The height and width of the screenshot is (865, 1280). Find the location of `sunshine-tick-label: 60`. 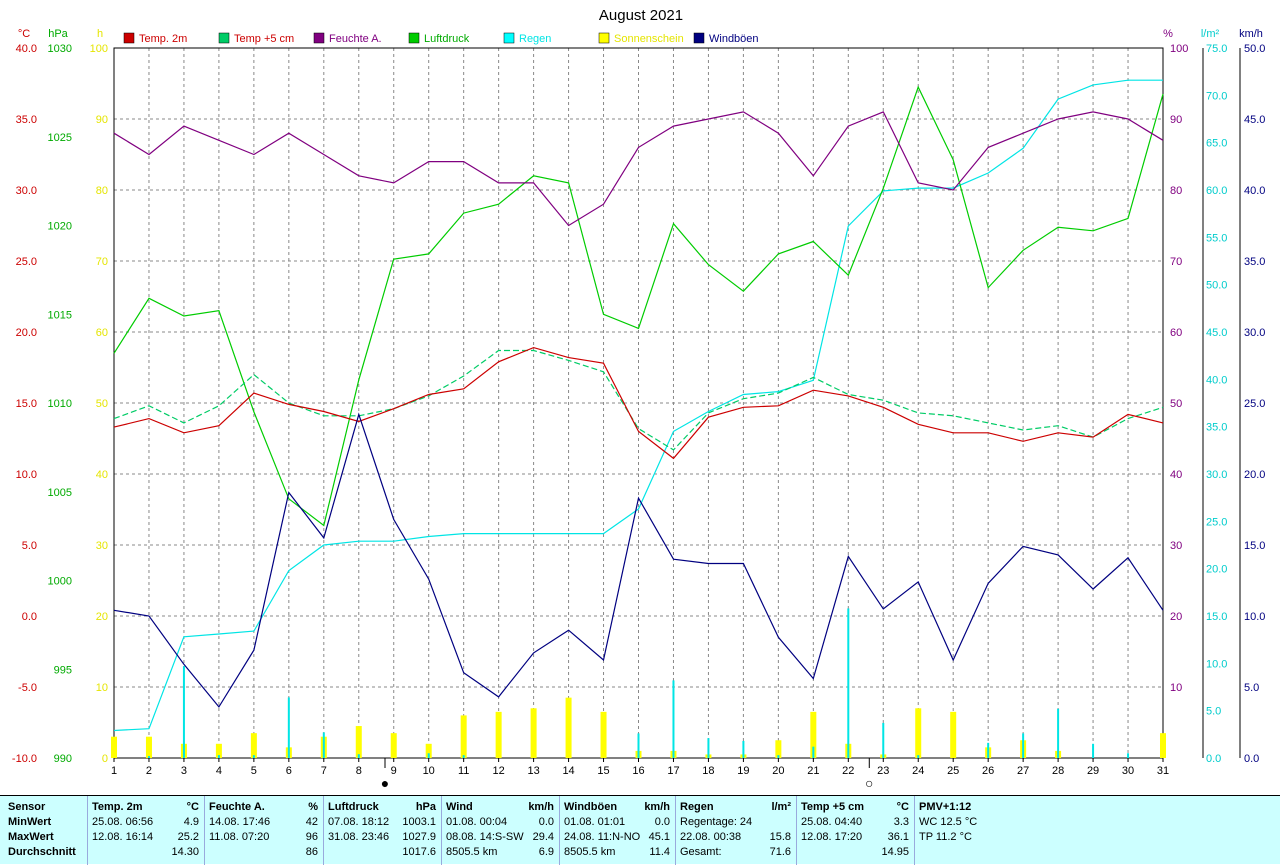

sunshine-tick-label: 60 is located at coordinates (102, 333).